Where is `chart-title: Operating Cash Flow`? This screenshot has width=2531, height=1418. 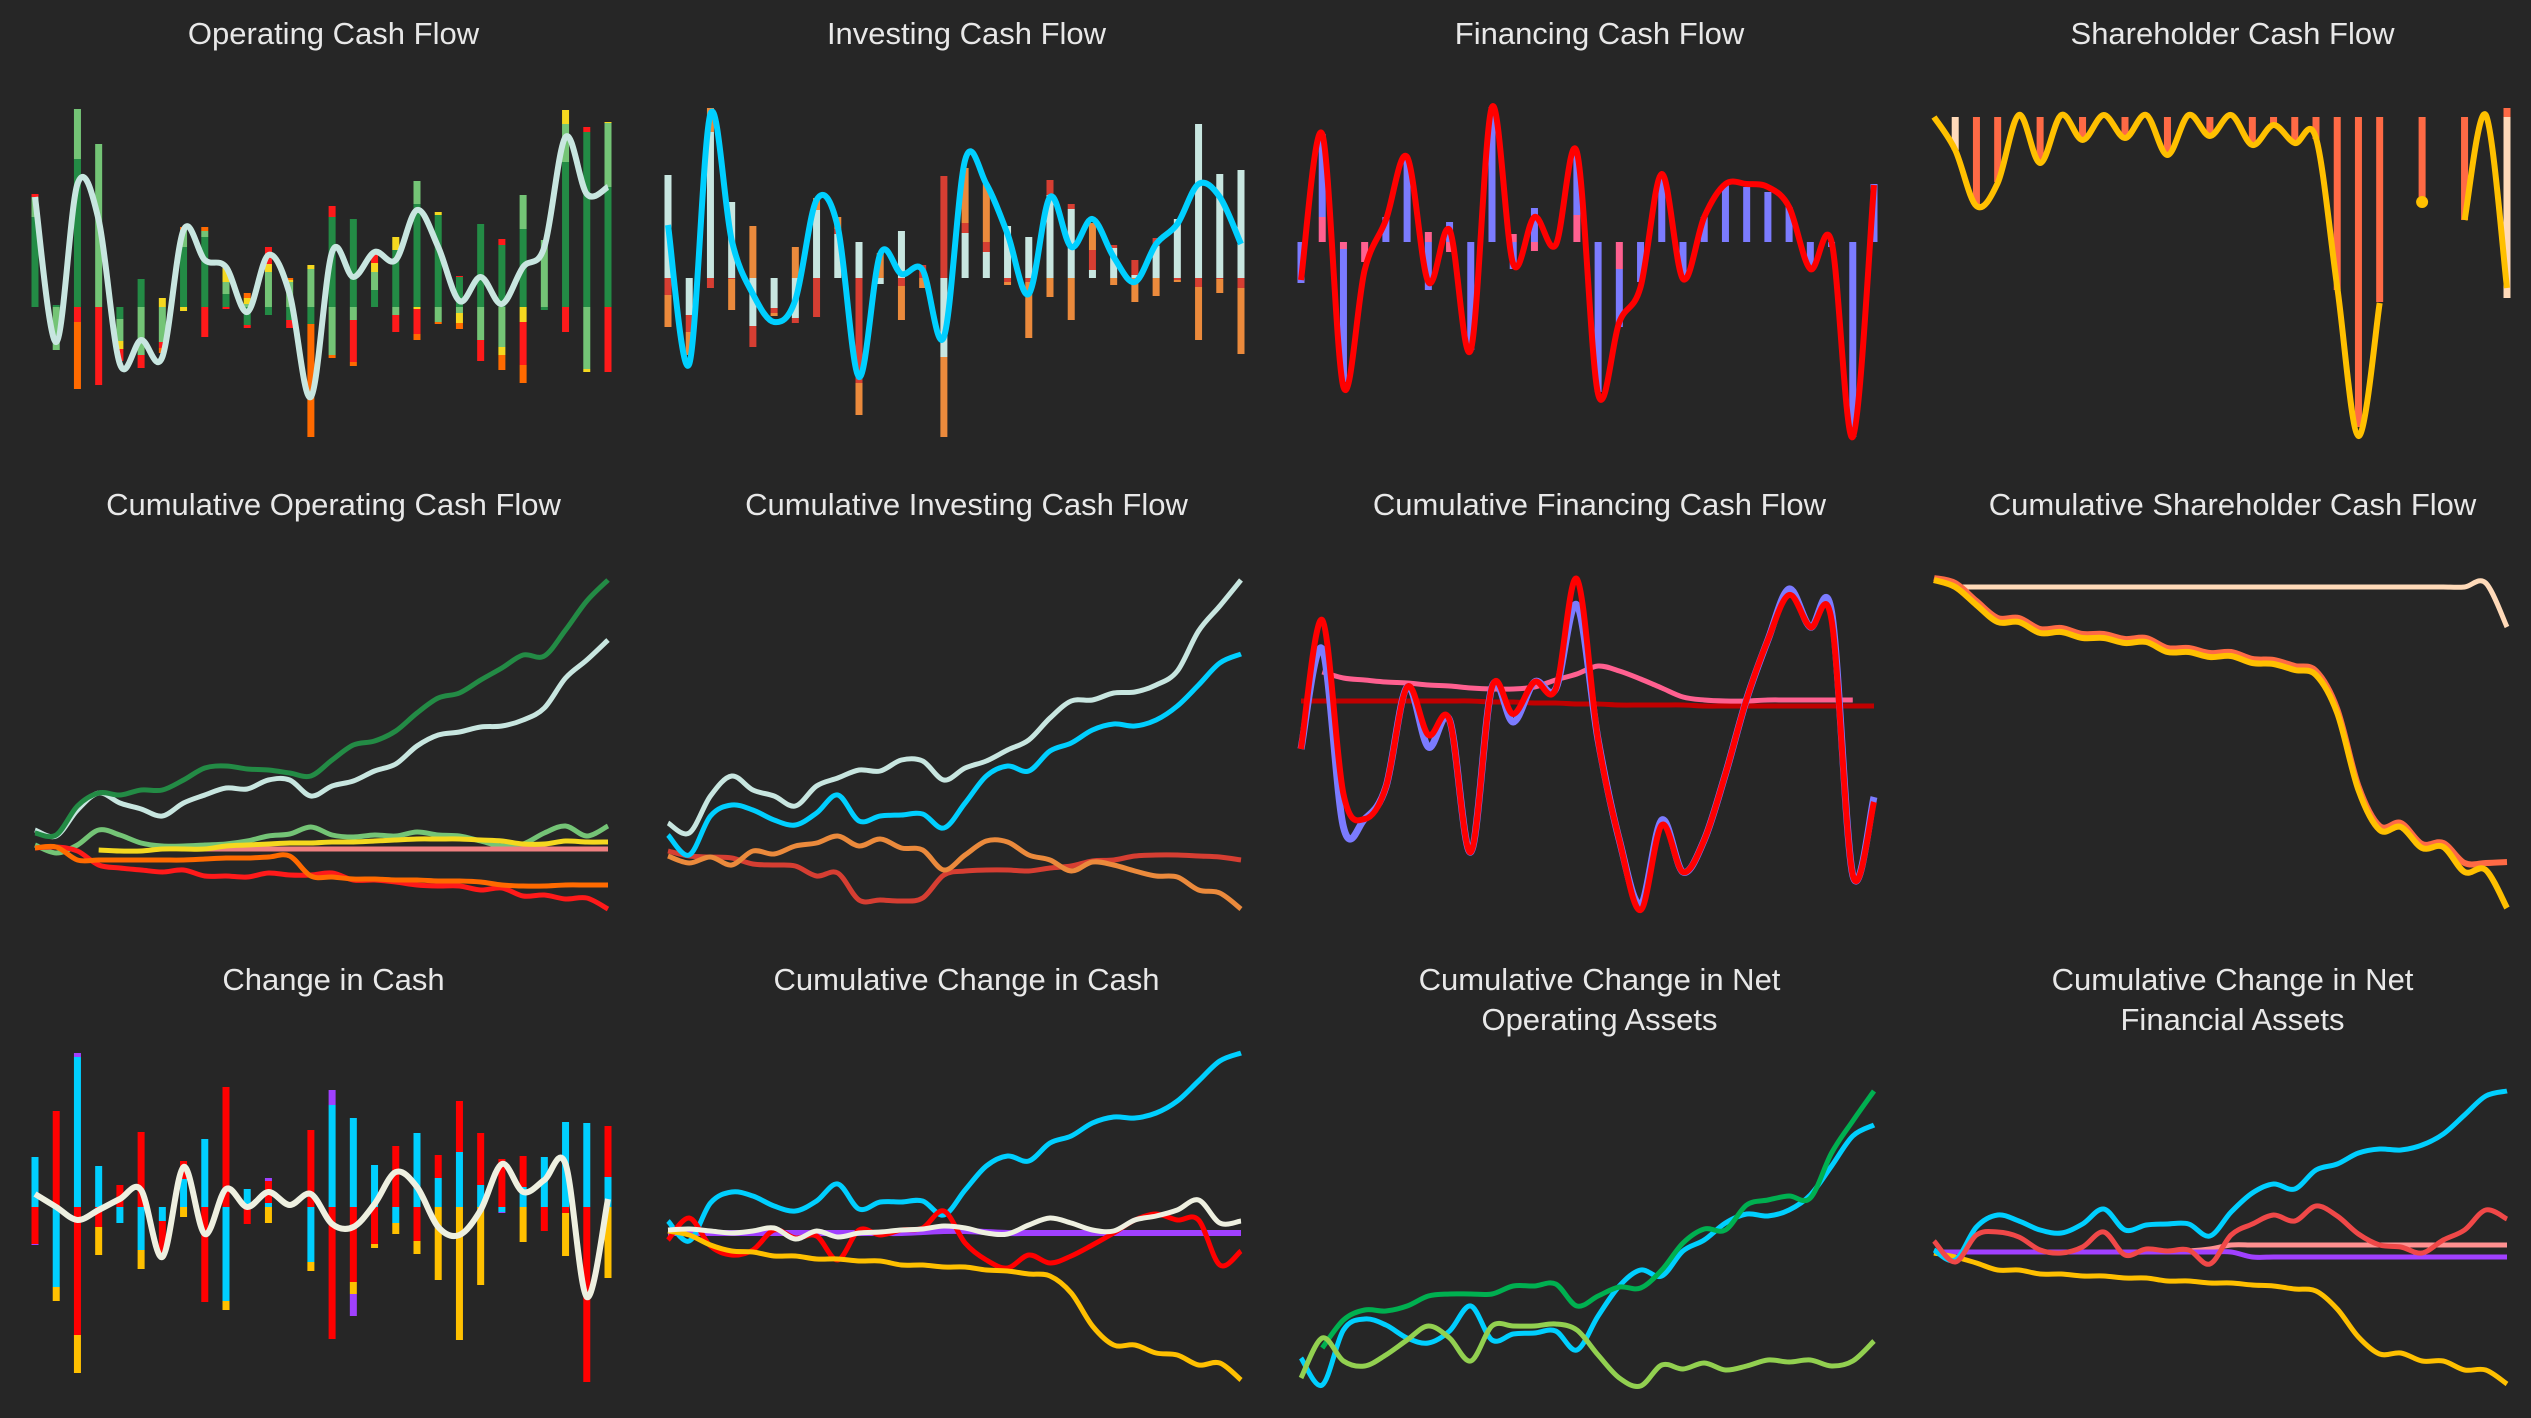
chart-title: Operating Cash Flow is located at coordinates (333, 33).